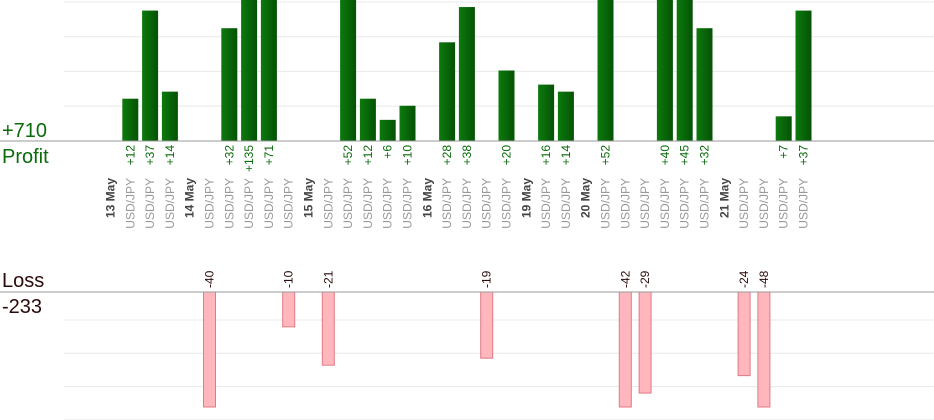 This screenshot has height=420, width=934. I want to click on loss-total: -233, so click(22, 307).